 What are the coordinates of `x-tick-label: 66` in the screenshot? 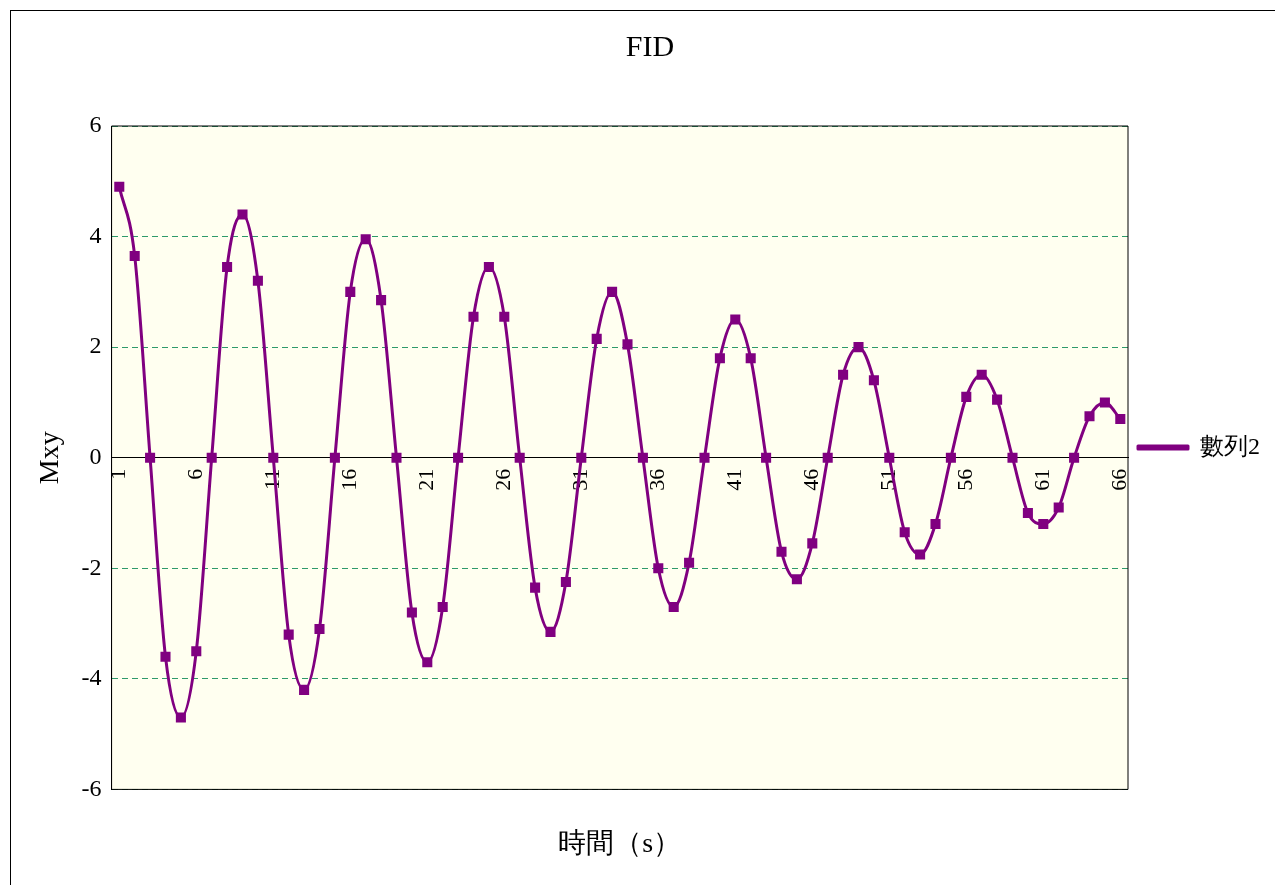 It's located at (1119, 479).